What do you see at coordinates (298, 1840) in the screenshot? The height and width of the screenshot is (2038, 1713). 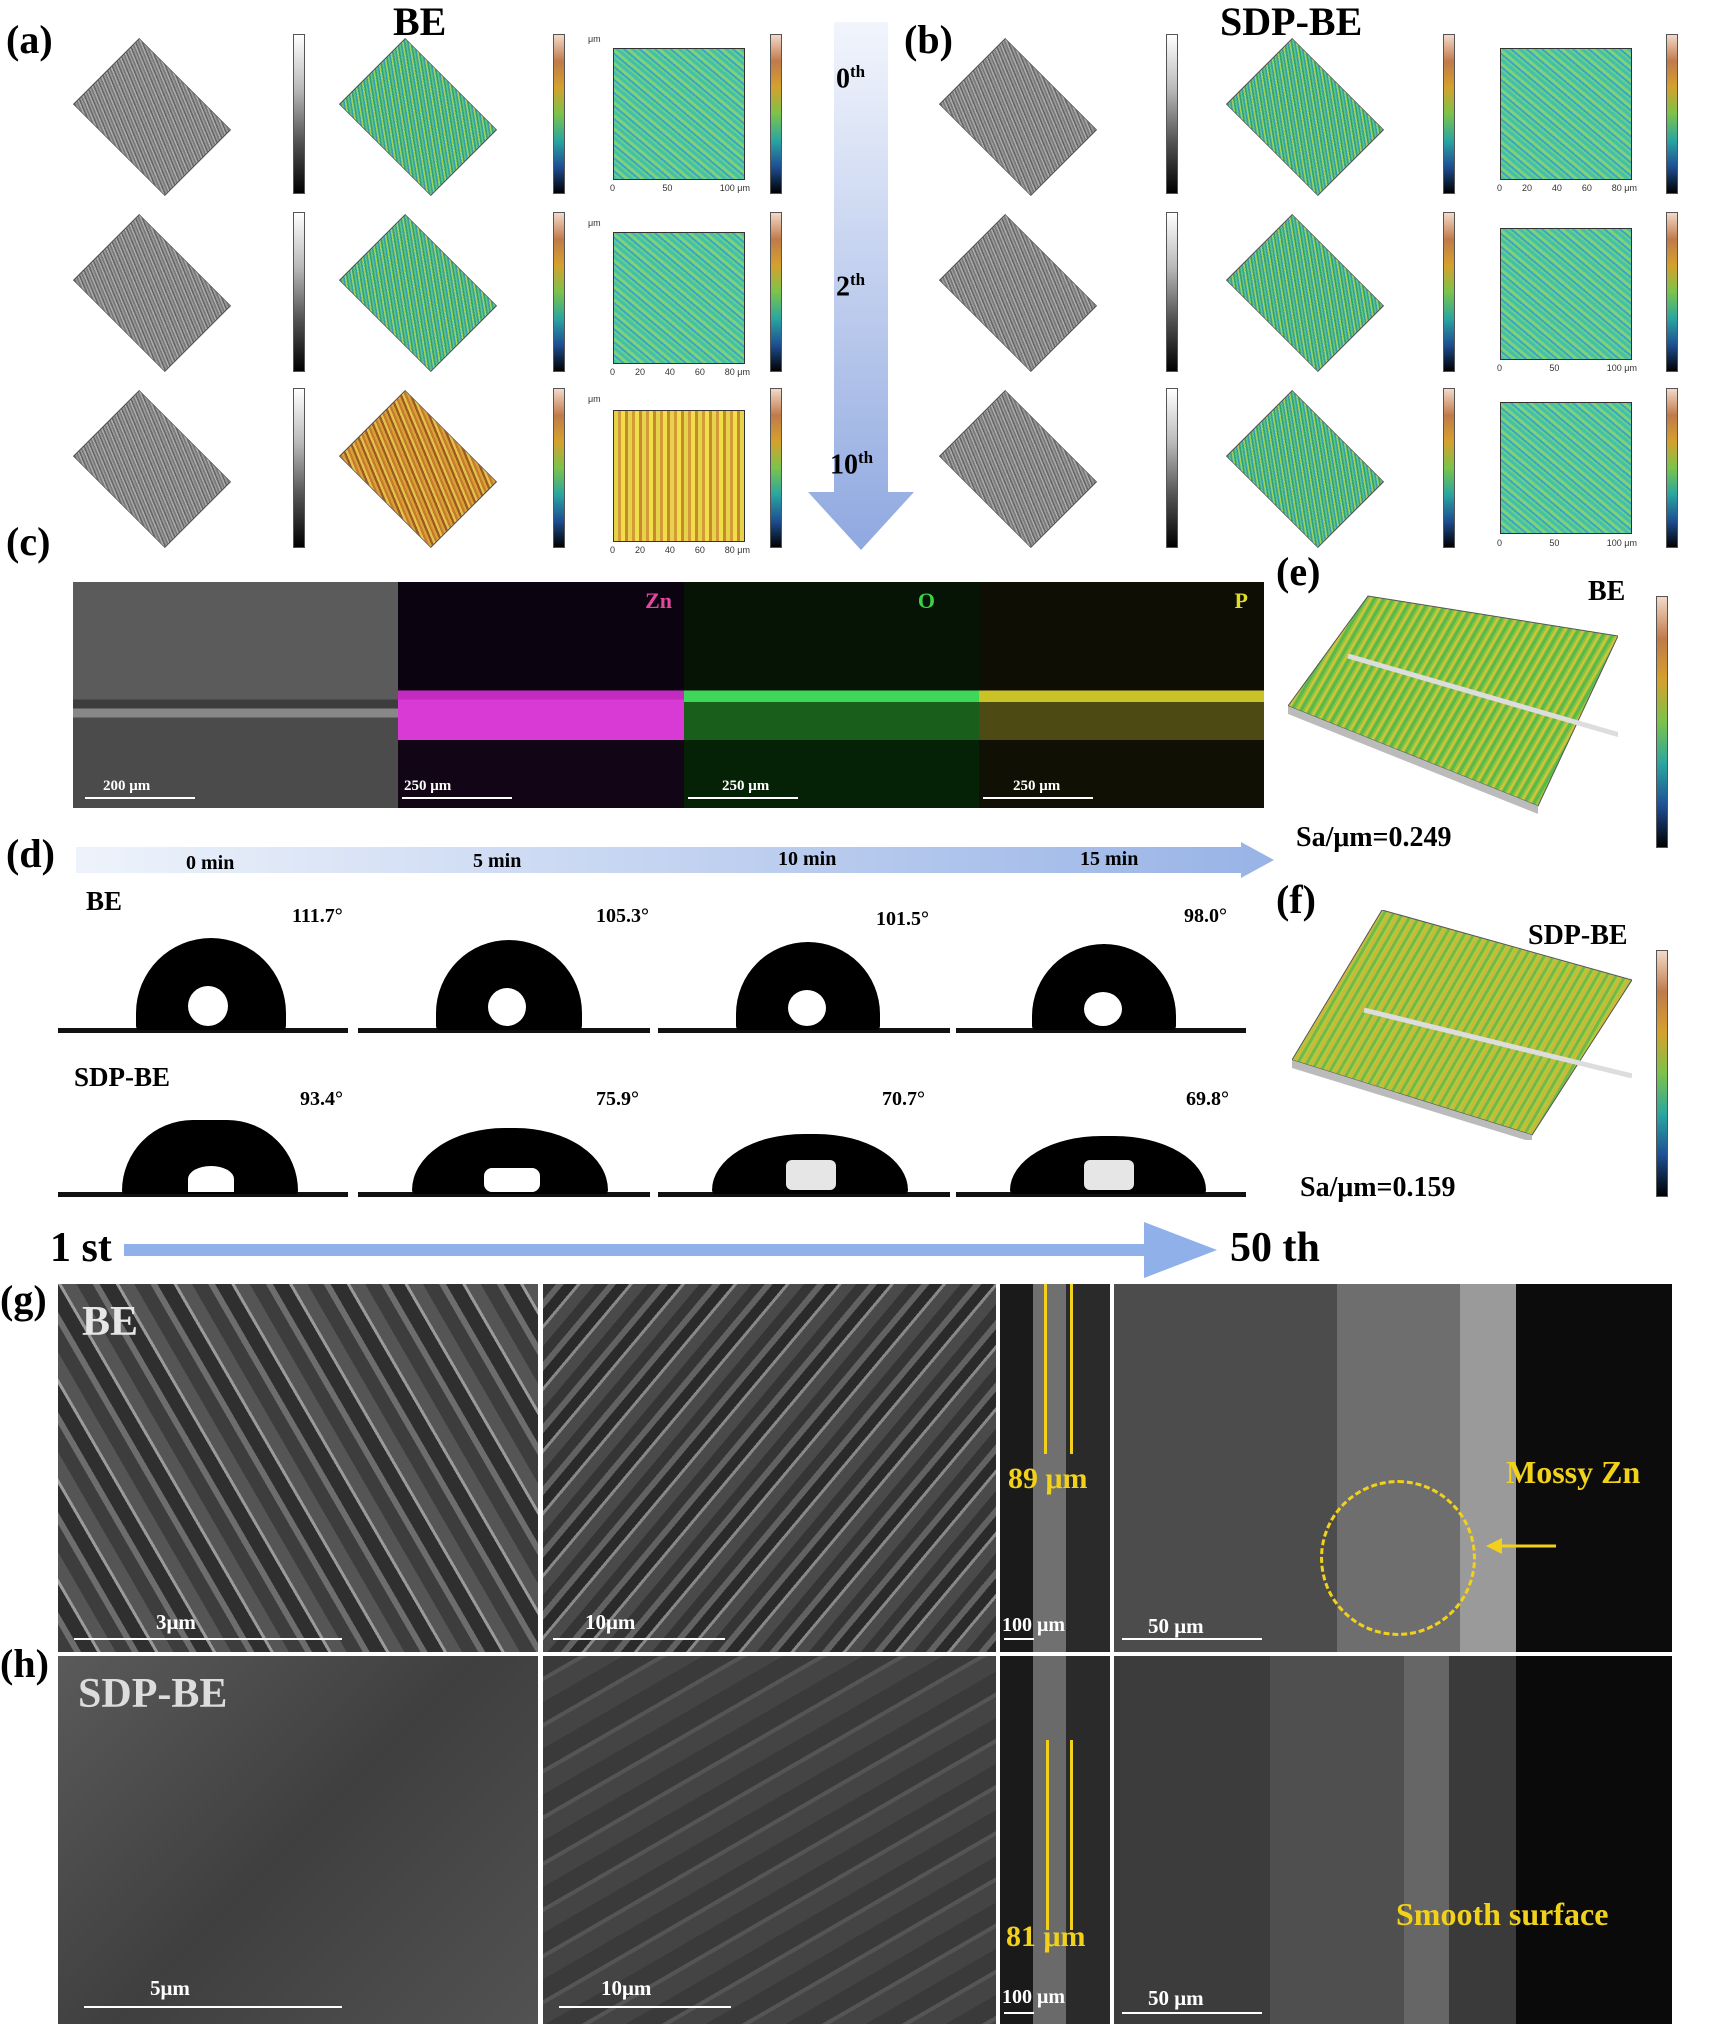 I see `sem-sdp-high-mag: SDP-BE 5μm` at bounding box center [298, 1840].